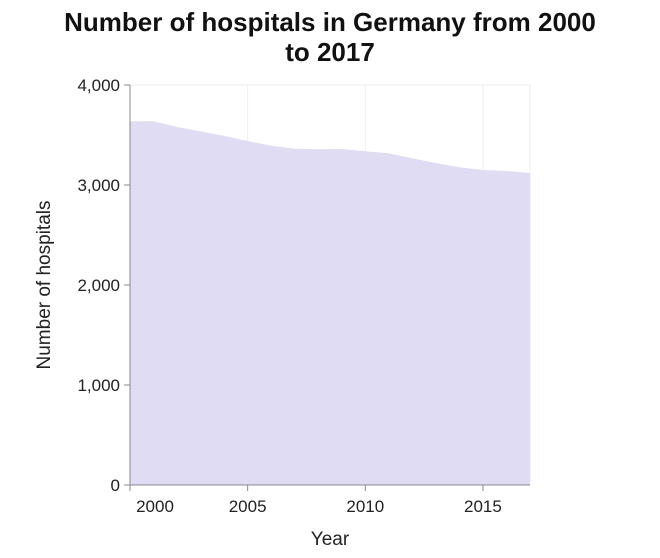 This screenshot has height=558, width=660. I want to click on x-tick-label: 2010, so click(365, 506).